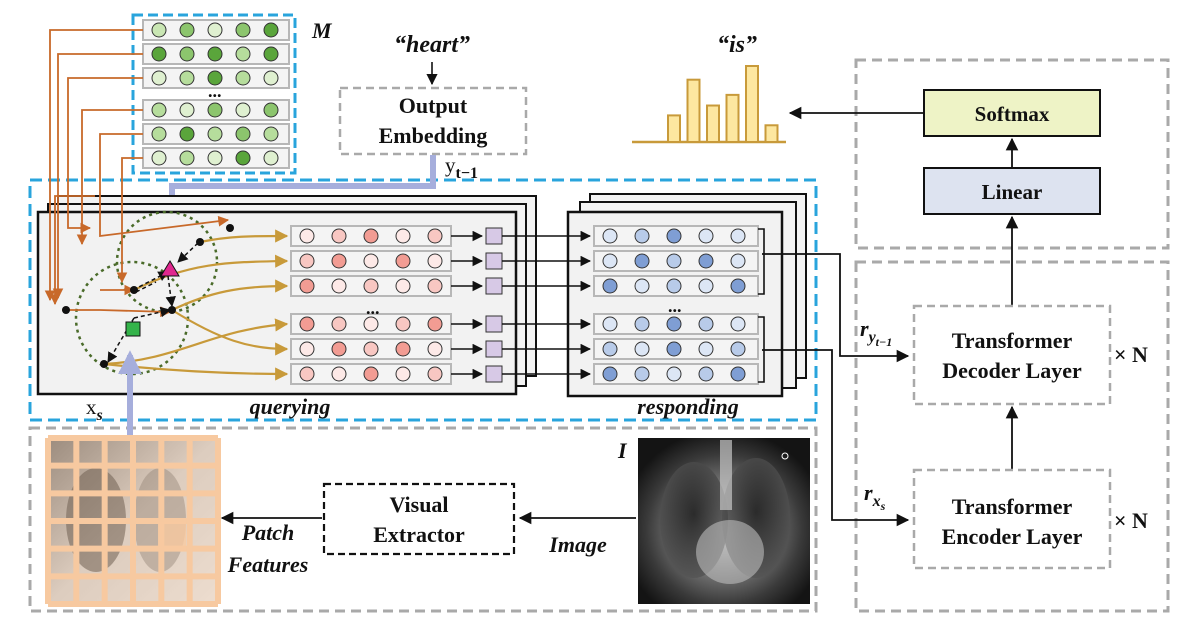 The image size is (1191, 621). Describe the element at coordinates (433, 121) in the screenshot. I see `output-embedding-box` at that location.